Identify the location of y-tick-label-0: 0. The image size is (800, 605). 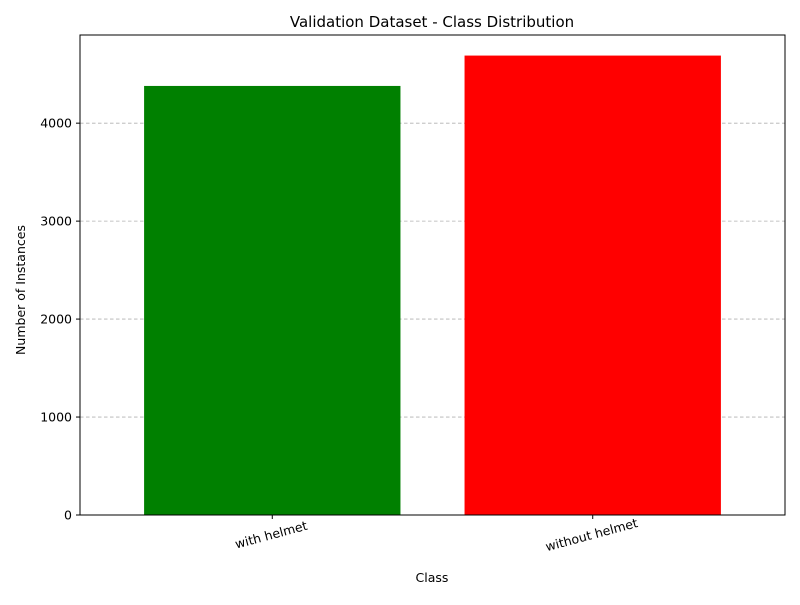
(68, 515).